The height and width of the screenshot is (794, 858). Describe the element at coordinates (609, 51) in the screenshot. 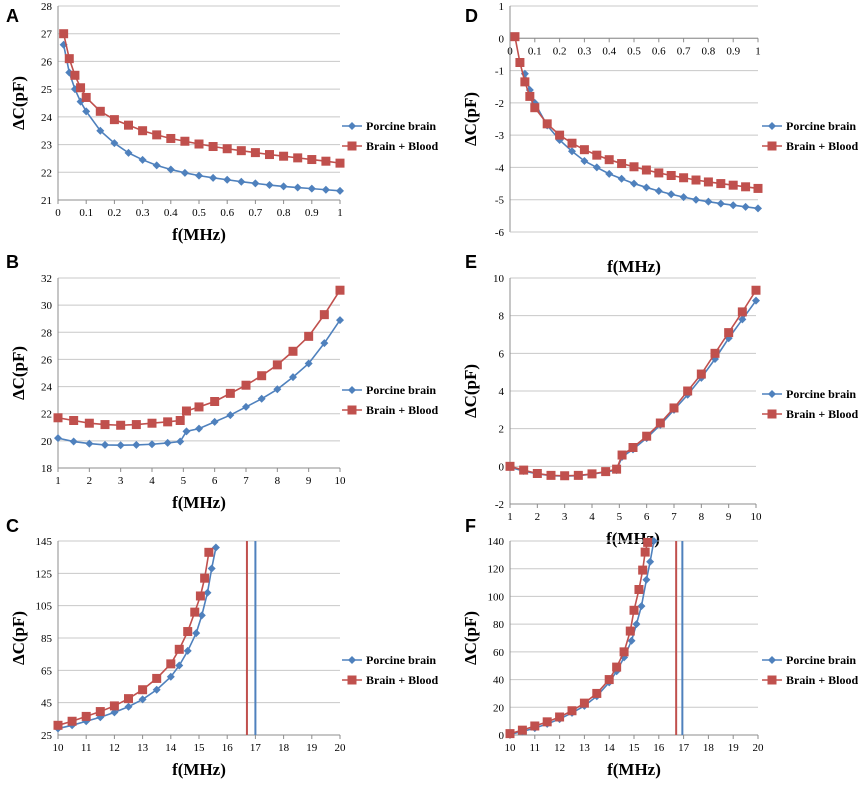

I see `x-tick-label: 0.4` at that location.